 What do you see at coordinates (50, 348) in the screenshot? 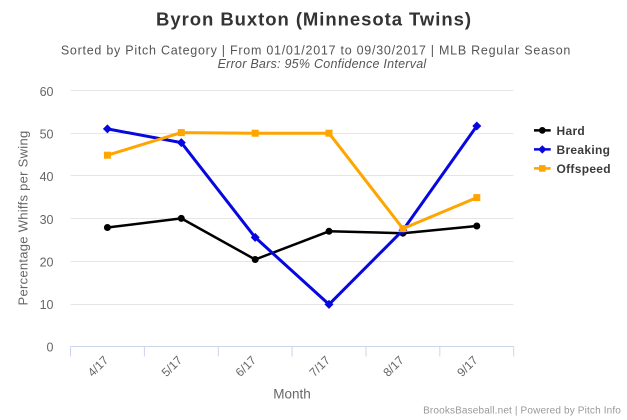
I see `svg-text: 0` at bounding box center [50, 348].